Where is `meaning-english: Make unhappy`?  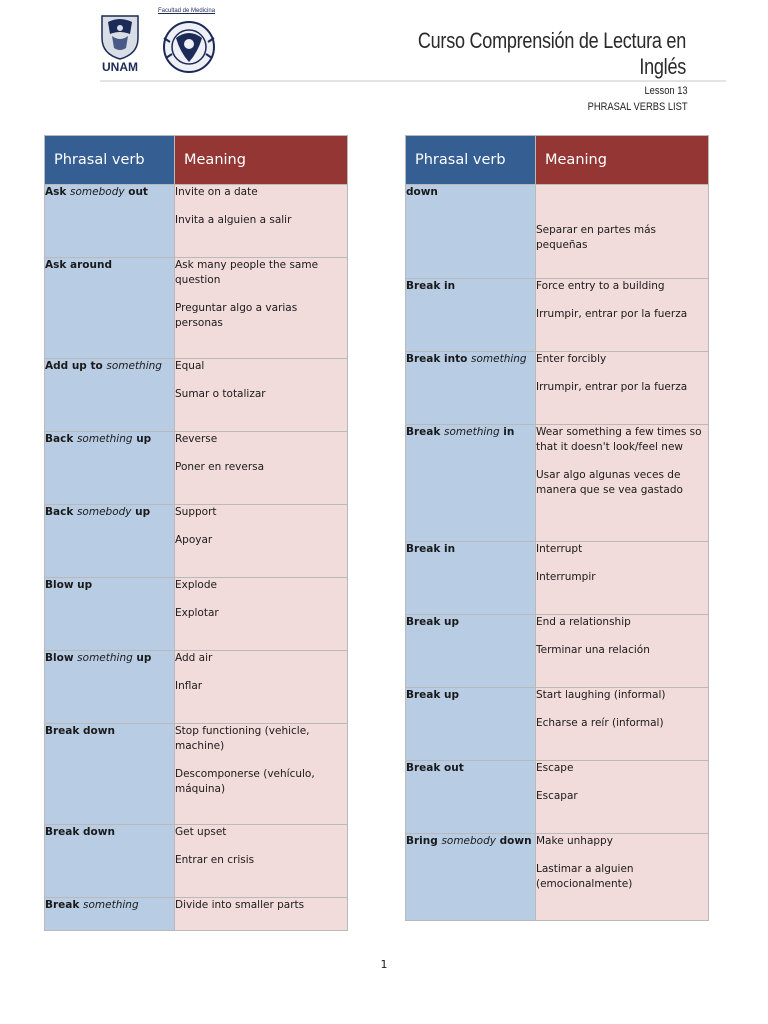 meaning-english: Make unhappy is located at coordinates (574, 841).